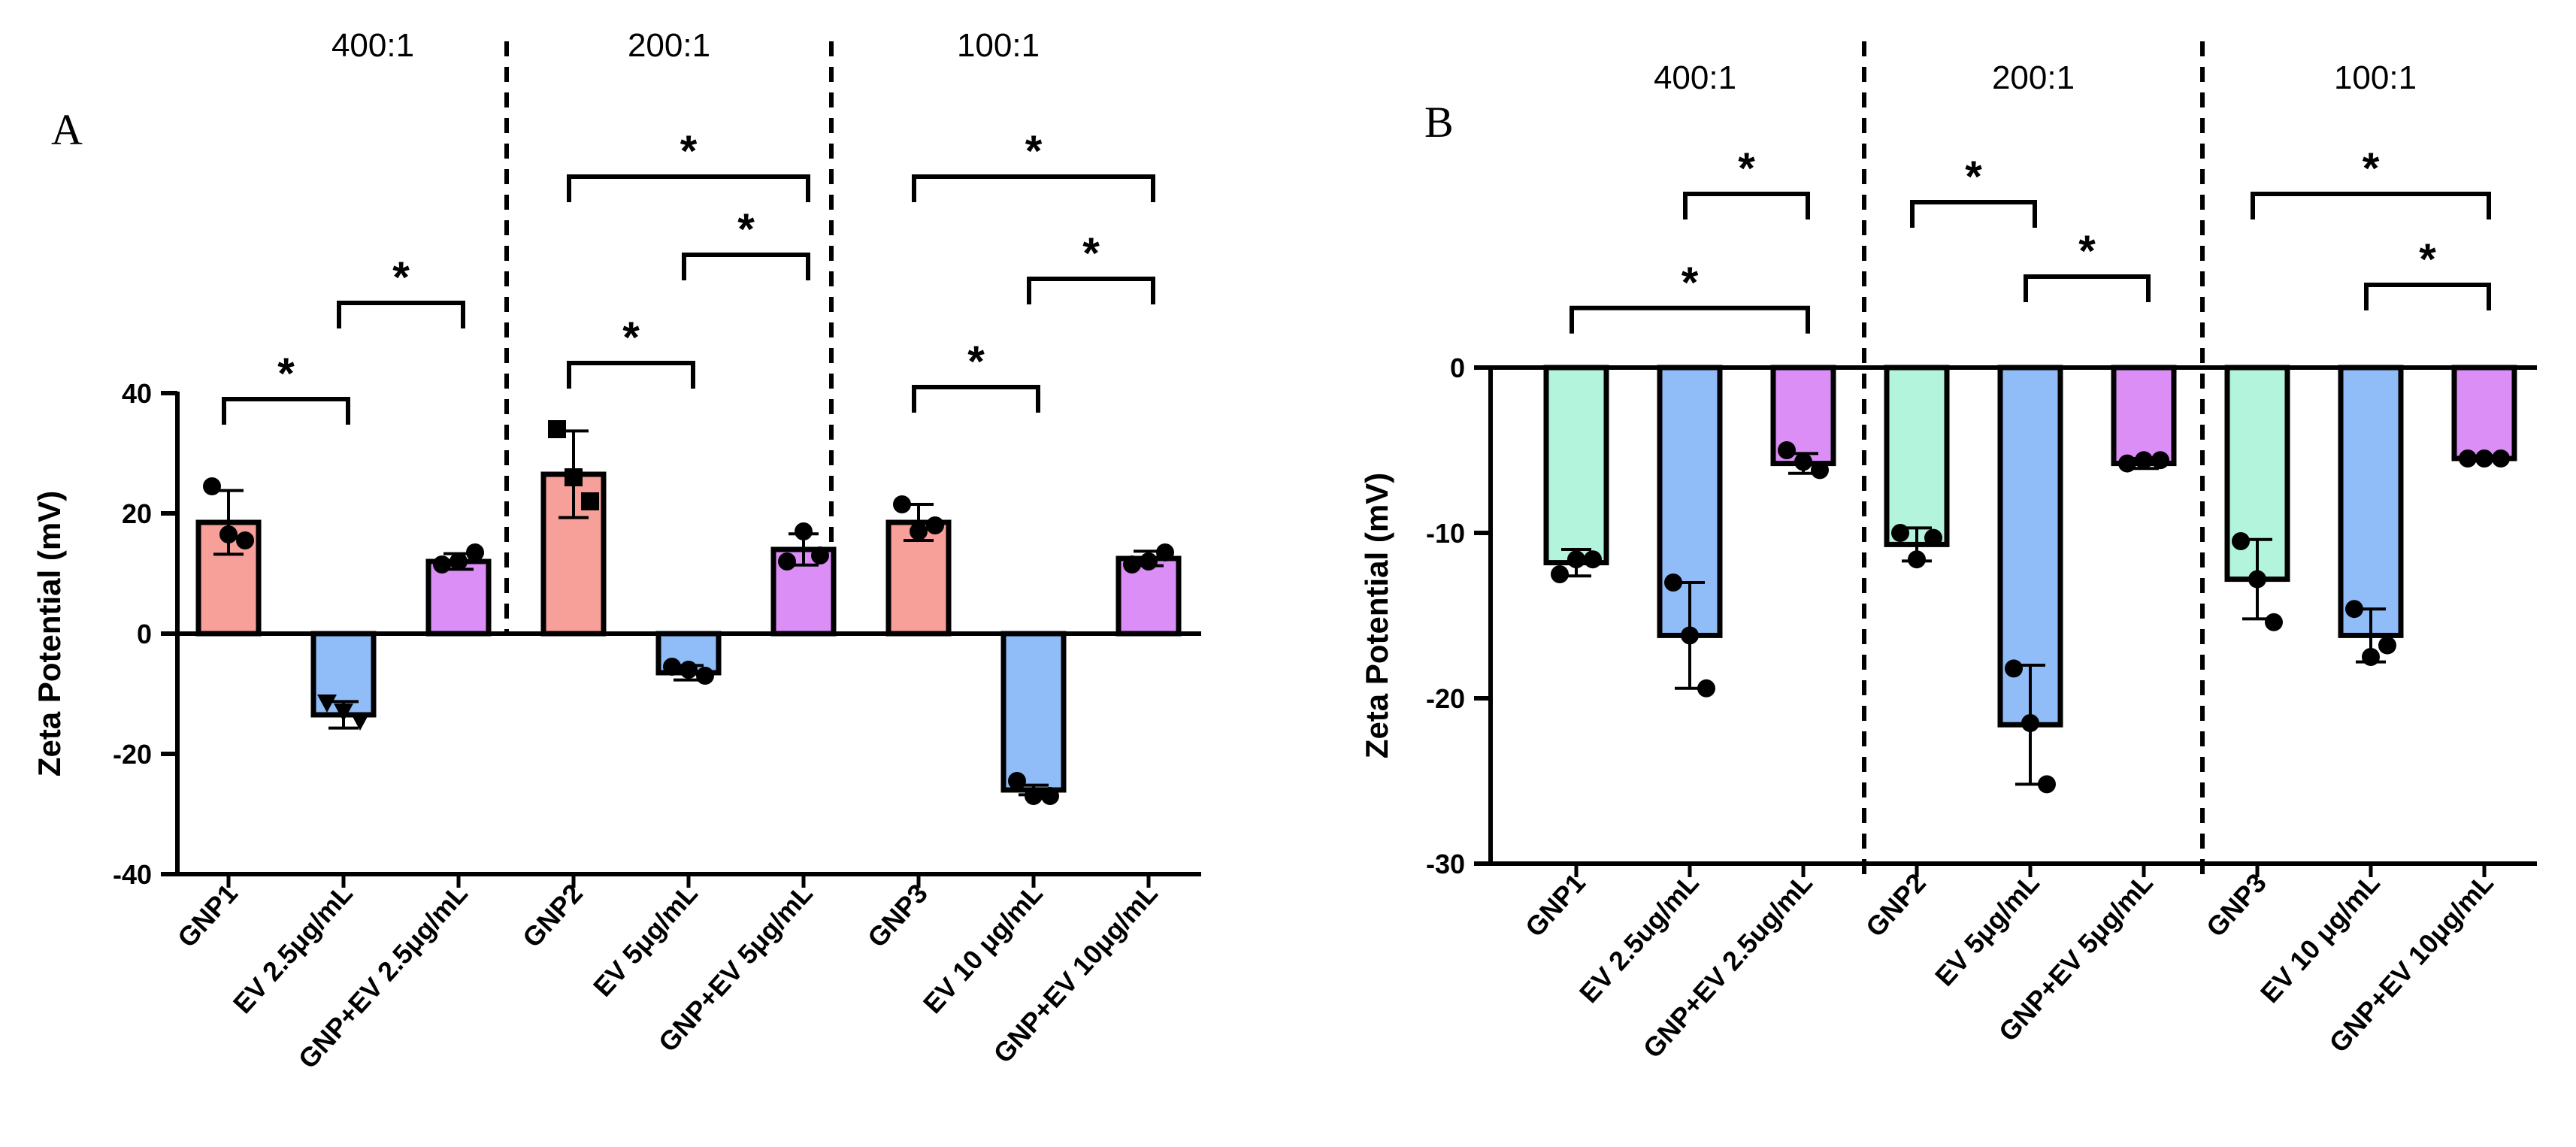  Describe the element at coordinates (132, 875) in the screenshot. I see `y-tick-label: -40` at that location.